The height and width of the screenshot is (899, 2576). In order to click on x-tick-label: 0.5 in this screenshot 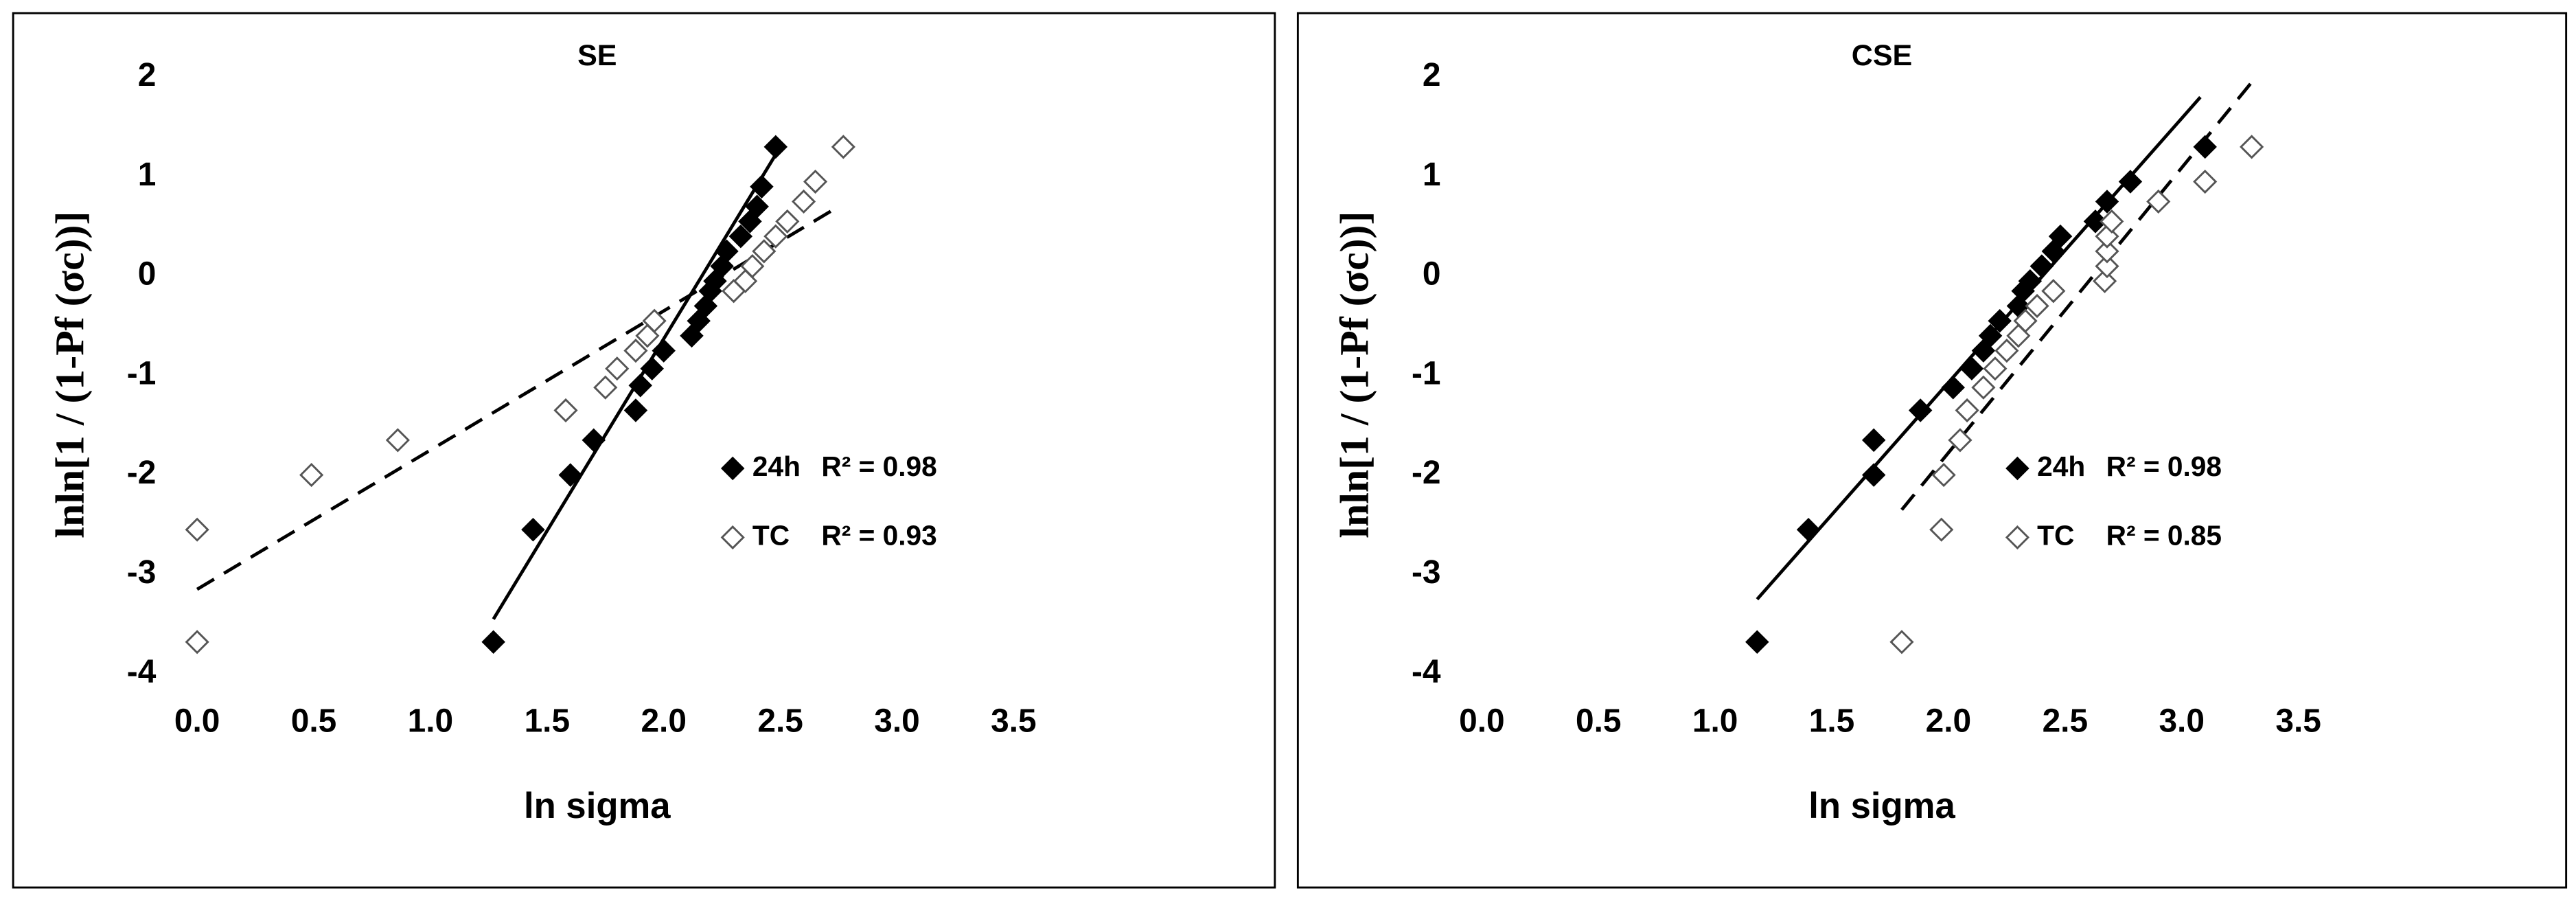, I will do `click(314, 721)`.